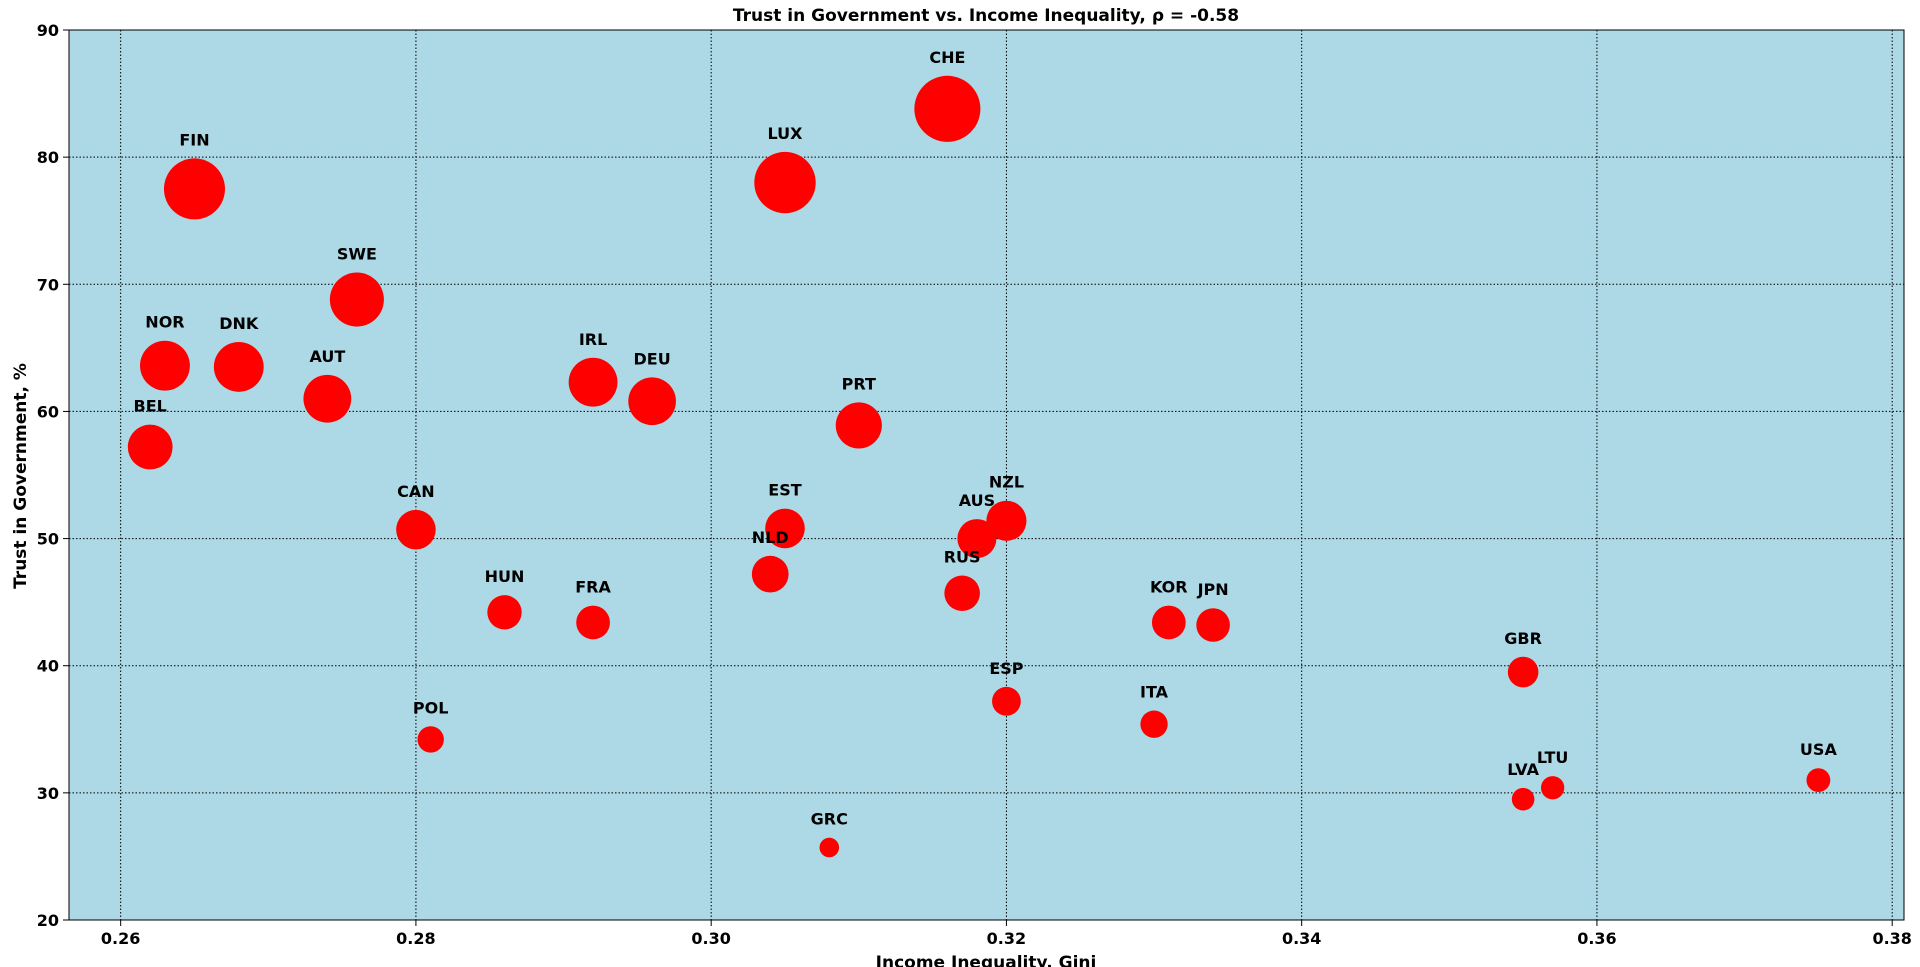  I want to click on data-point-rus, so click(962, 593).